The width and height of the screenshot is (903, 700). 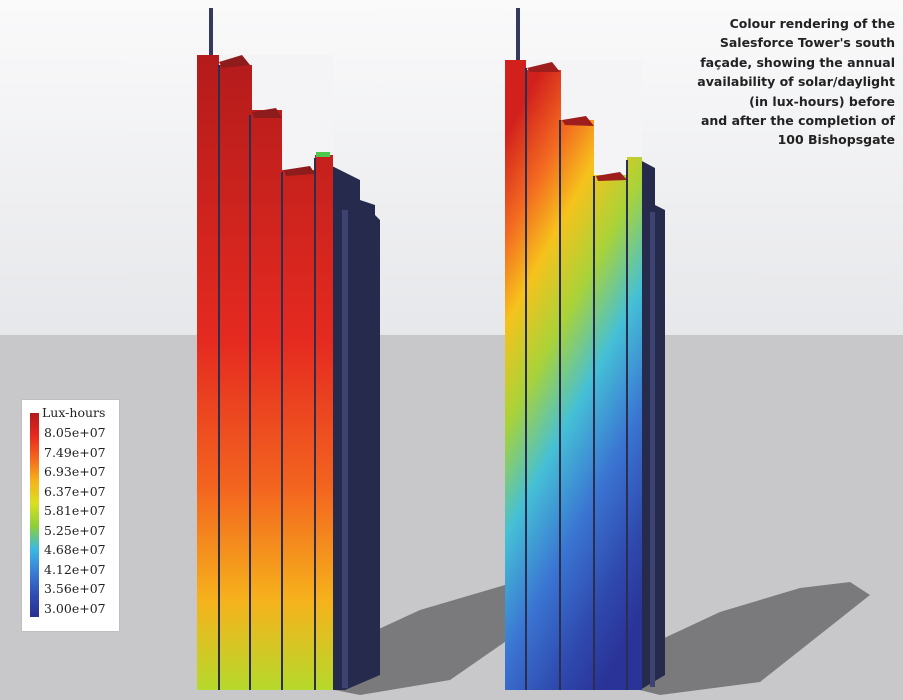 What do you see at coordinates (755, 638) in the screenshot?
I see `shadow-after` at bounding box center [755, 638].